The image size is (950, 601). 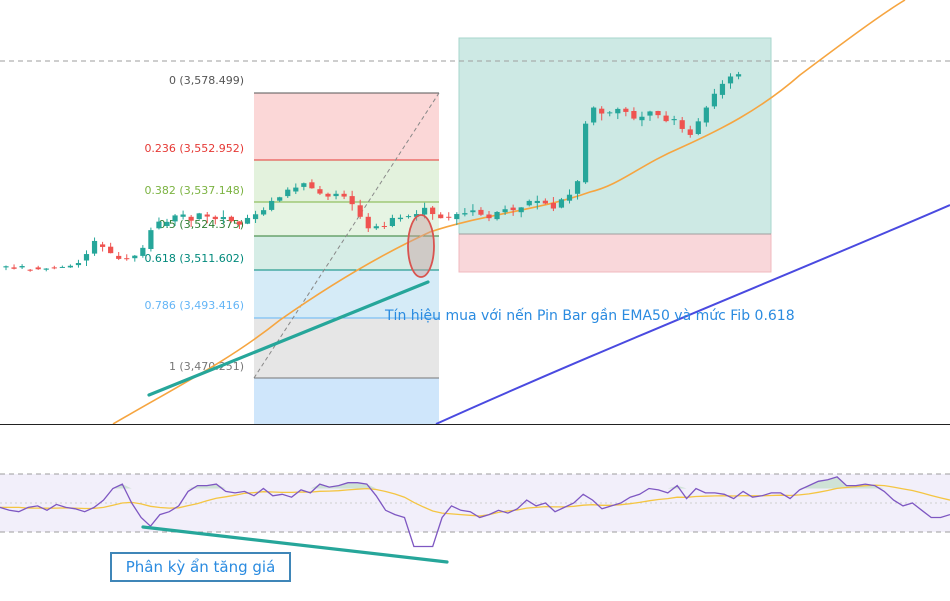 What do you see at coordinates (346, 235) in the screenshot?
I see `fib-trend-line` at bounding box center [346, 235].